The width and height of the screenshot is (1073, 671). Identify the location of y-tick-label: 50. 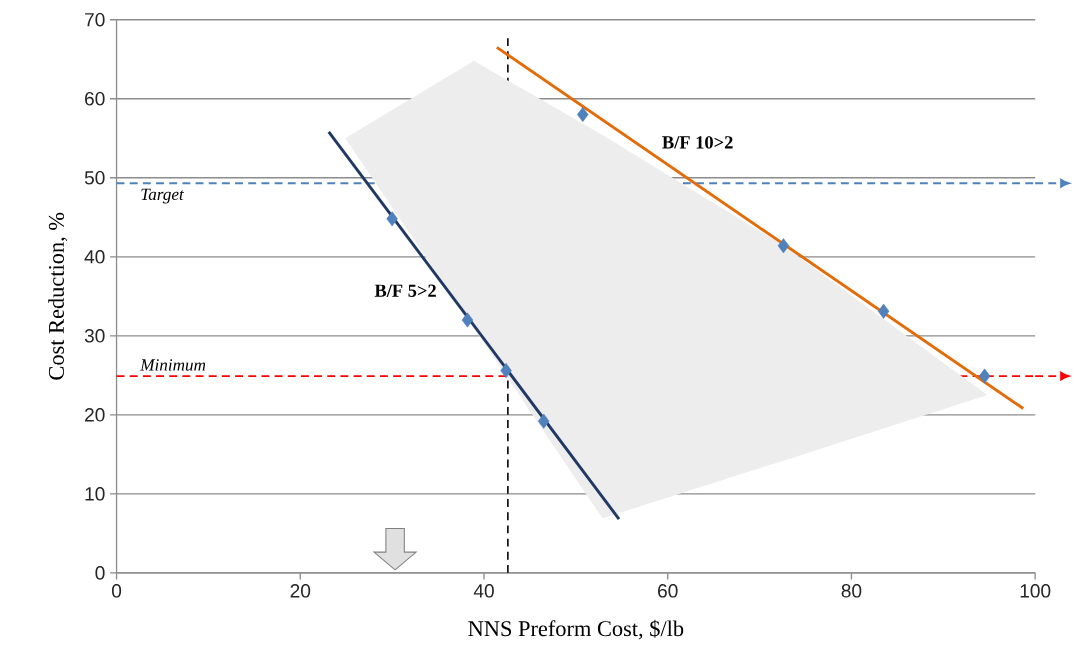
(94, 178).